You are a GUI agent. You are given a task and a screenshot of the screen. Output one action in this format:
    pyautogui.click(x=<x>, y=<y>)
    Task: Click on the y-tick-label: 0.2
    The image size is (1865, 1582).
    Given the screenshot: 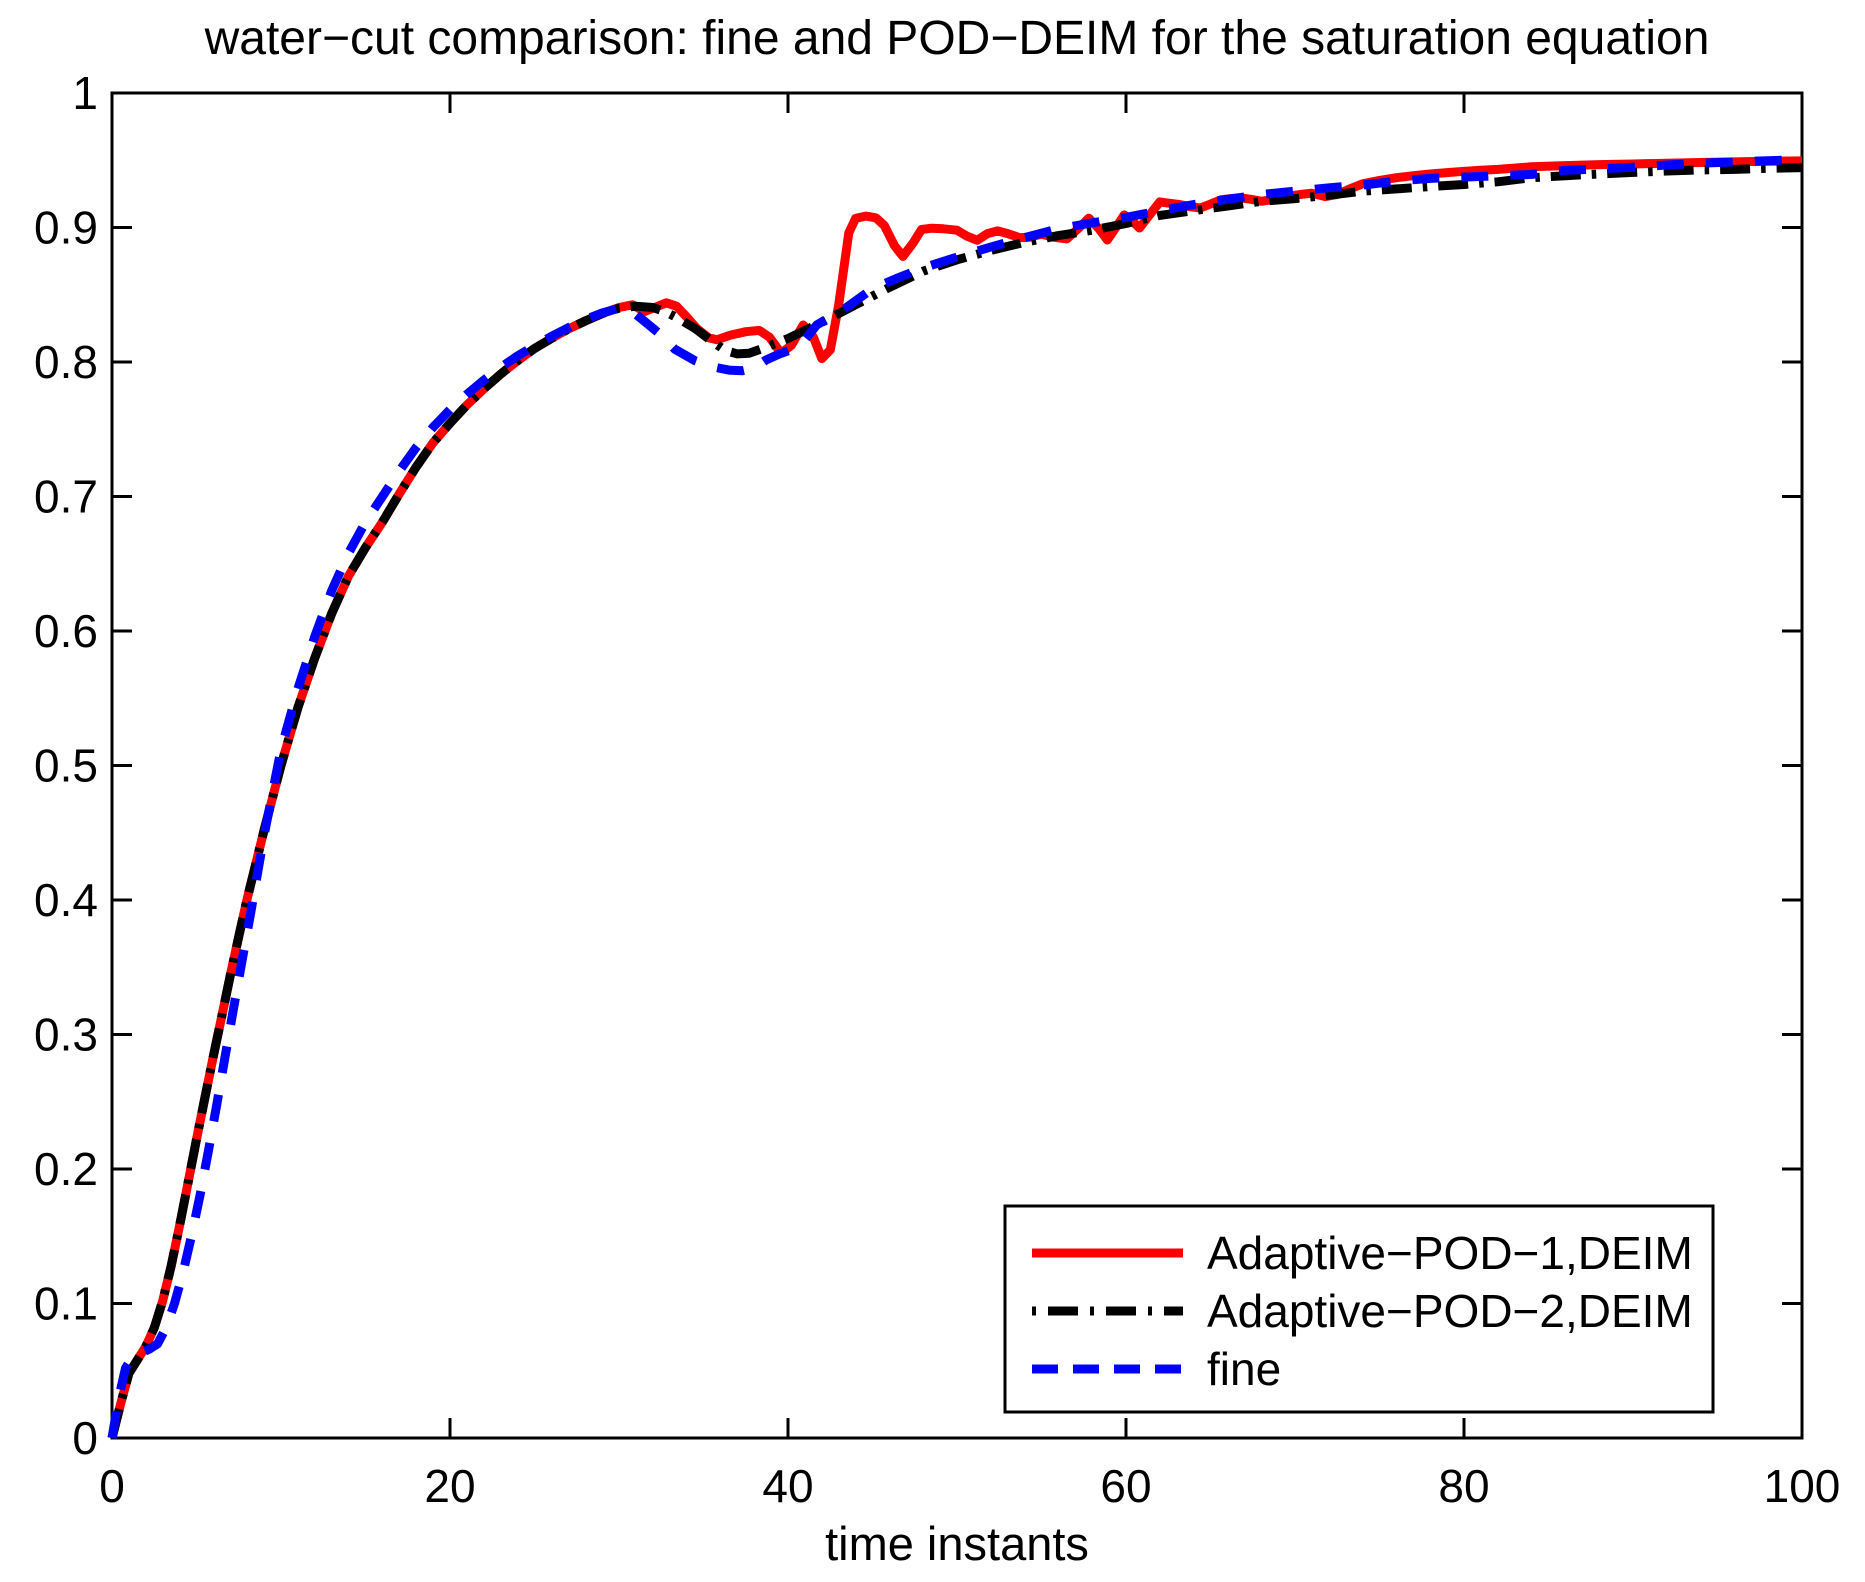 What is the action you would take?
    pyautogui.click(x=66, y=1169)
    